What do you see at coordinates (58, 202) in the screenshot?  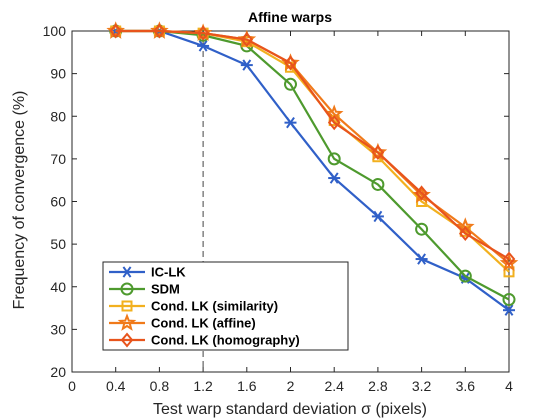 I see `y-tick-label: 60` at bounding box center [58, 202].